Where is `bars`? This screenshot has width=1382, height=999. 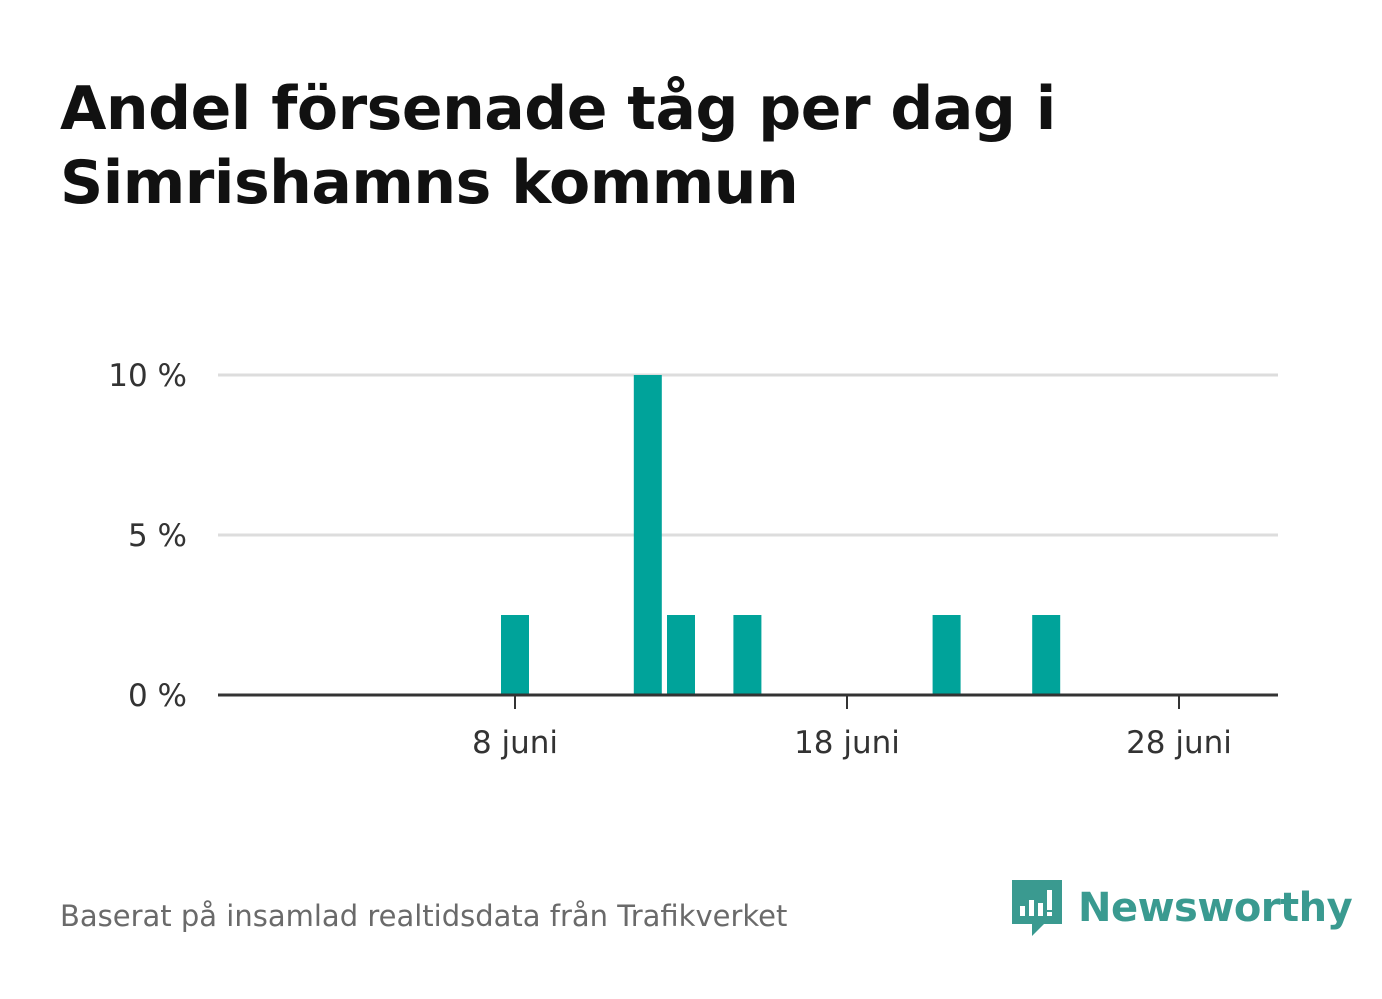
bars is located at coordinates (781, 535).